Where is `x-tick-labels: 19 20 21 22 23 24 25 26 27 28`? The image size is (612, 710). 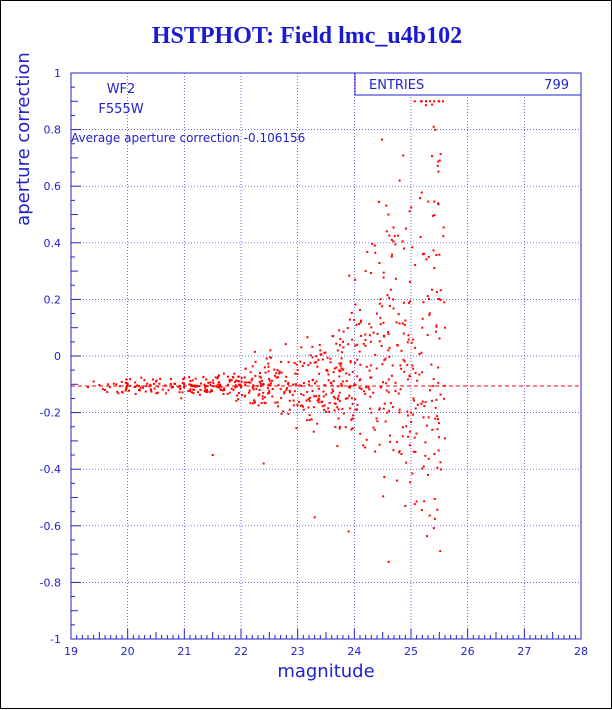 x-tick-labels: 19 20 21 22 23 24 25 26 27 28 is located at coordinates (326, 651).